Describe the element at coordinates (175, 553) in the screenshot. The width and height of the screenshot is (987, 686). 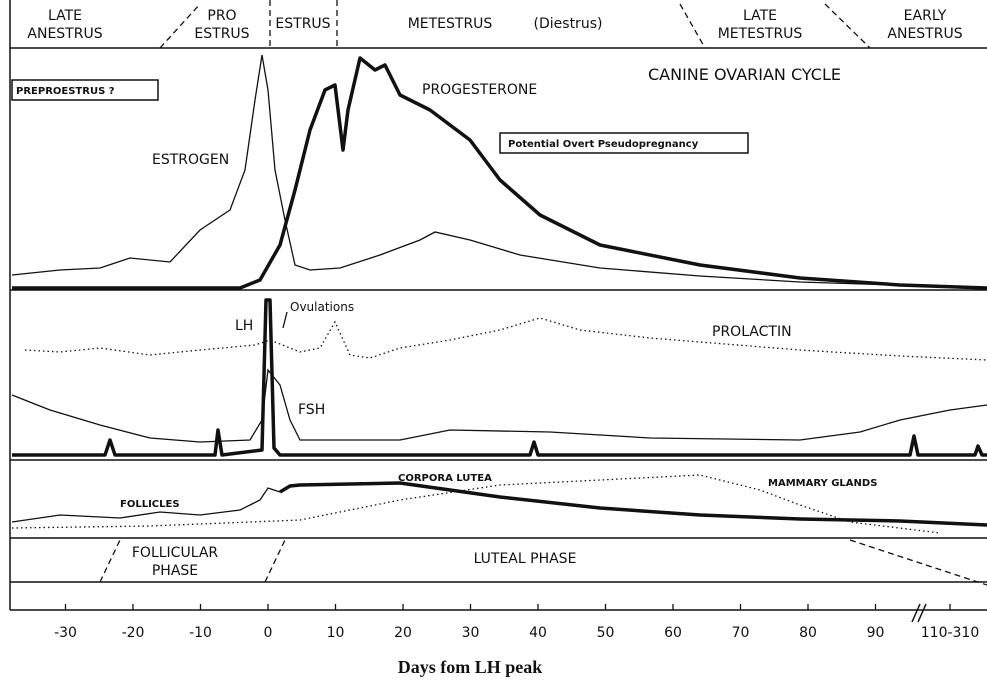
I see `phase-label: FOLLICULAR` at that location.